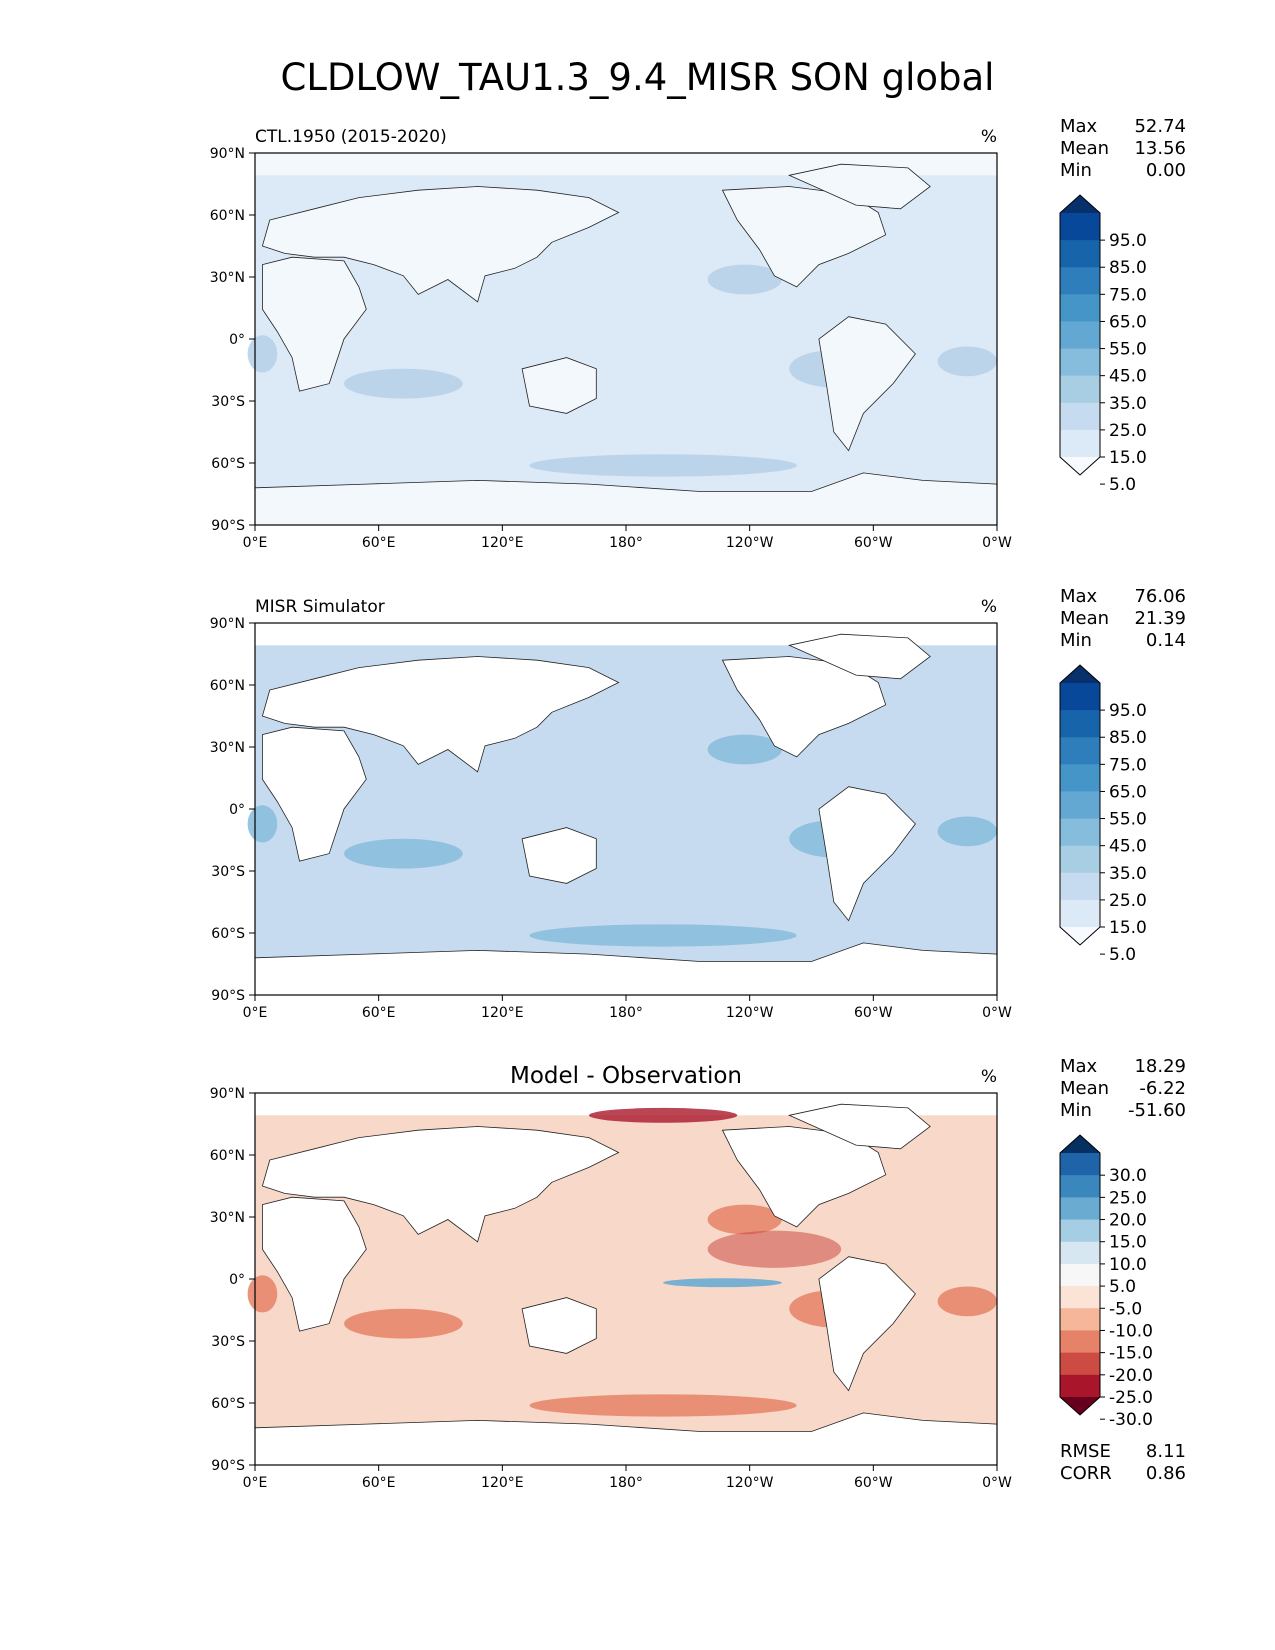 Image resolution: width=1275 pixels, height=1650 pixels. Describe the element at coordinates (1128, 1176) in the screenshot. I see `colorbar-tick-label: 30.0` at that location.